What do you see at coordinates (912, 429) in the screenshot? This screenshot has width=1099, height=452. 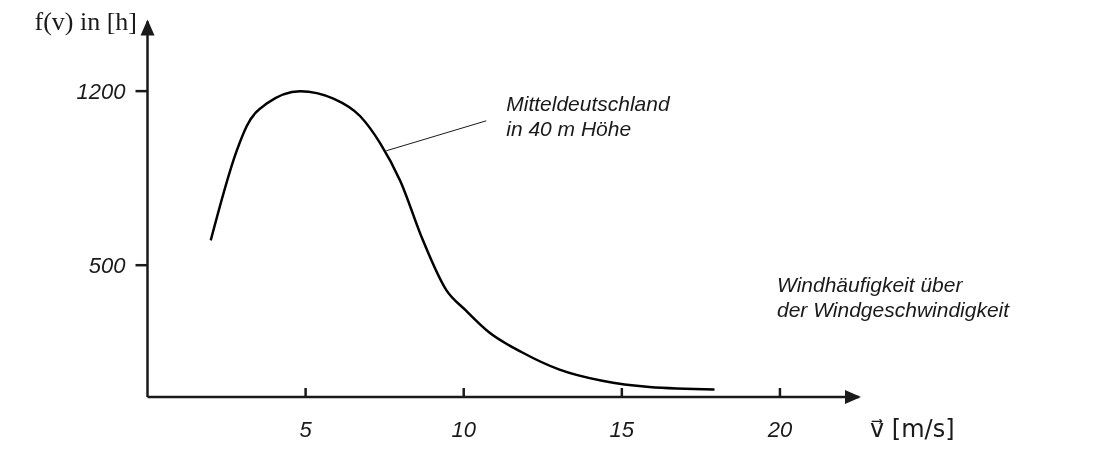 I see `x-axis-title: v⃗ [m/s]` at bounding box center [912, 429].